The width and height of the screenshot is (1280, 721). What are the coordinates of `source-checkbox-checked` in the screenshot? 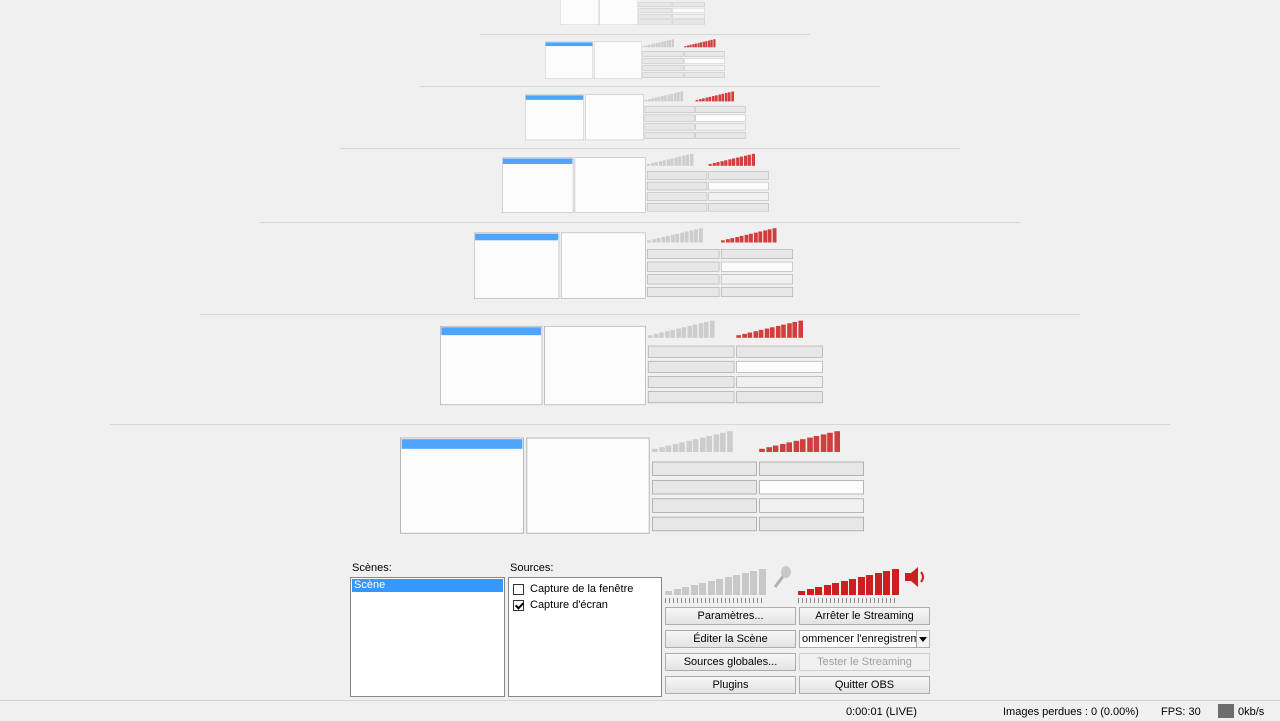 It's located at (518, 605).